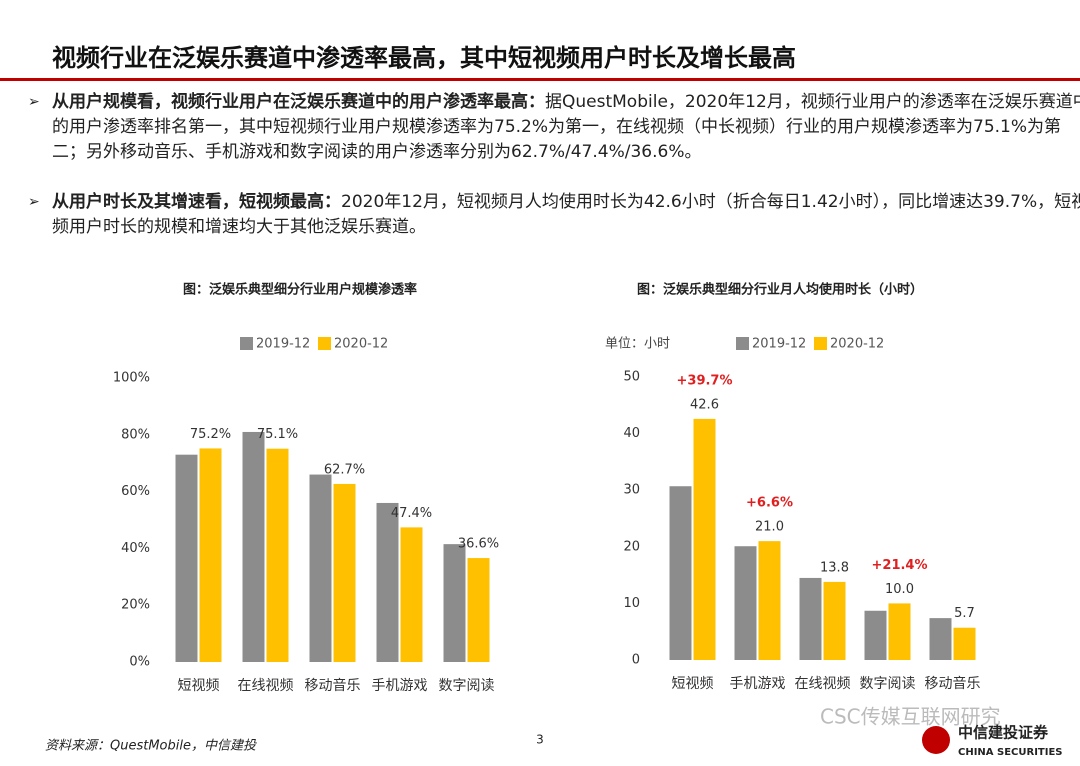 The height and width of the screenshot is (766, 1080). What do you see at coordinates (344, 469) in the screenshot?
I see `value-label: 62.7%` at bounding box center [344, 469].